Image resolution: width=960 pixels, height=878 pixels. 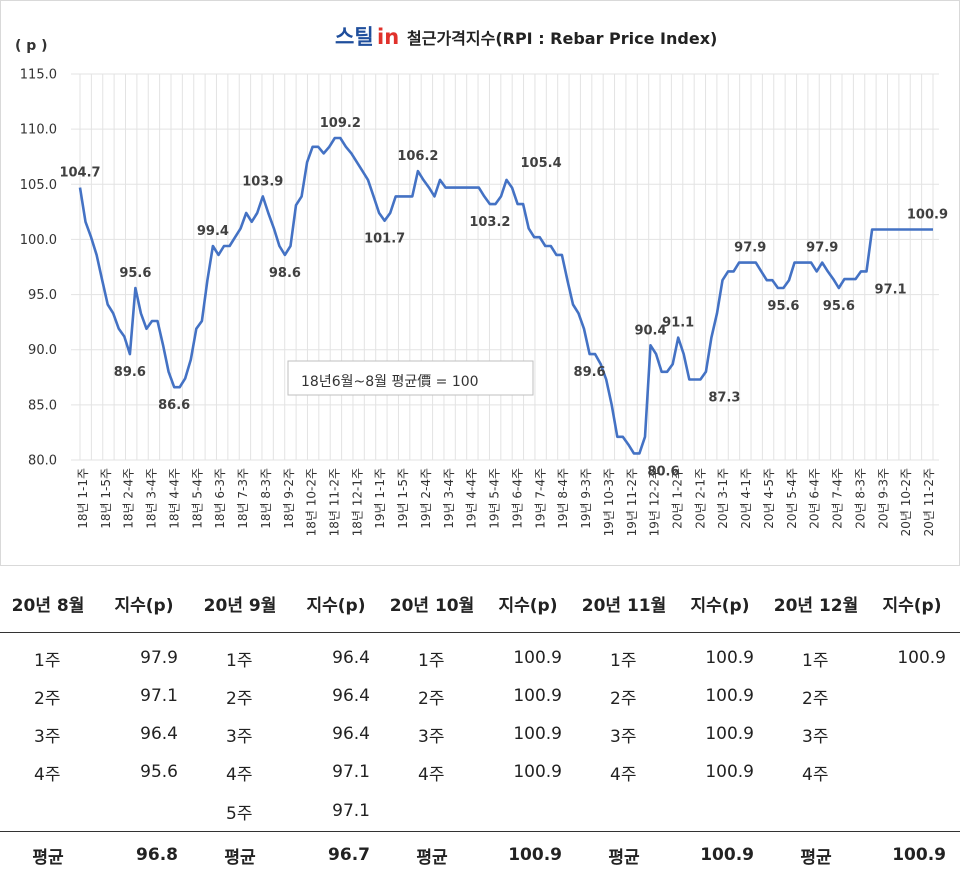 What do you see at coordinates (816, 603) in the screenshot?
I see `header-dec: 20년 12월` at bounding box center [816, 603].